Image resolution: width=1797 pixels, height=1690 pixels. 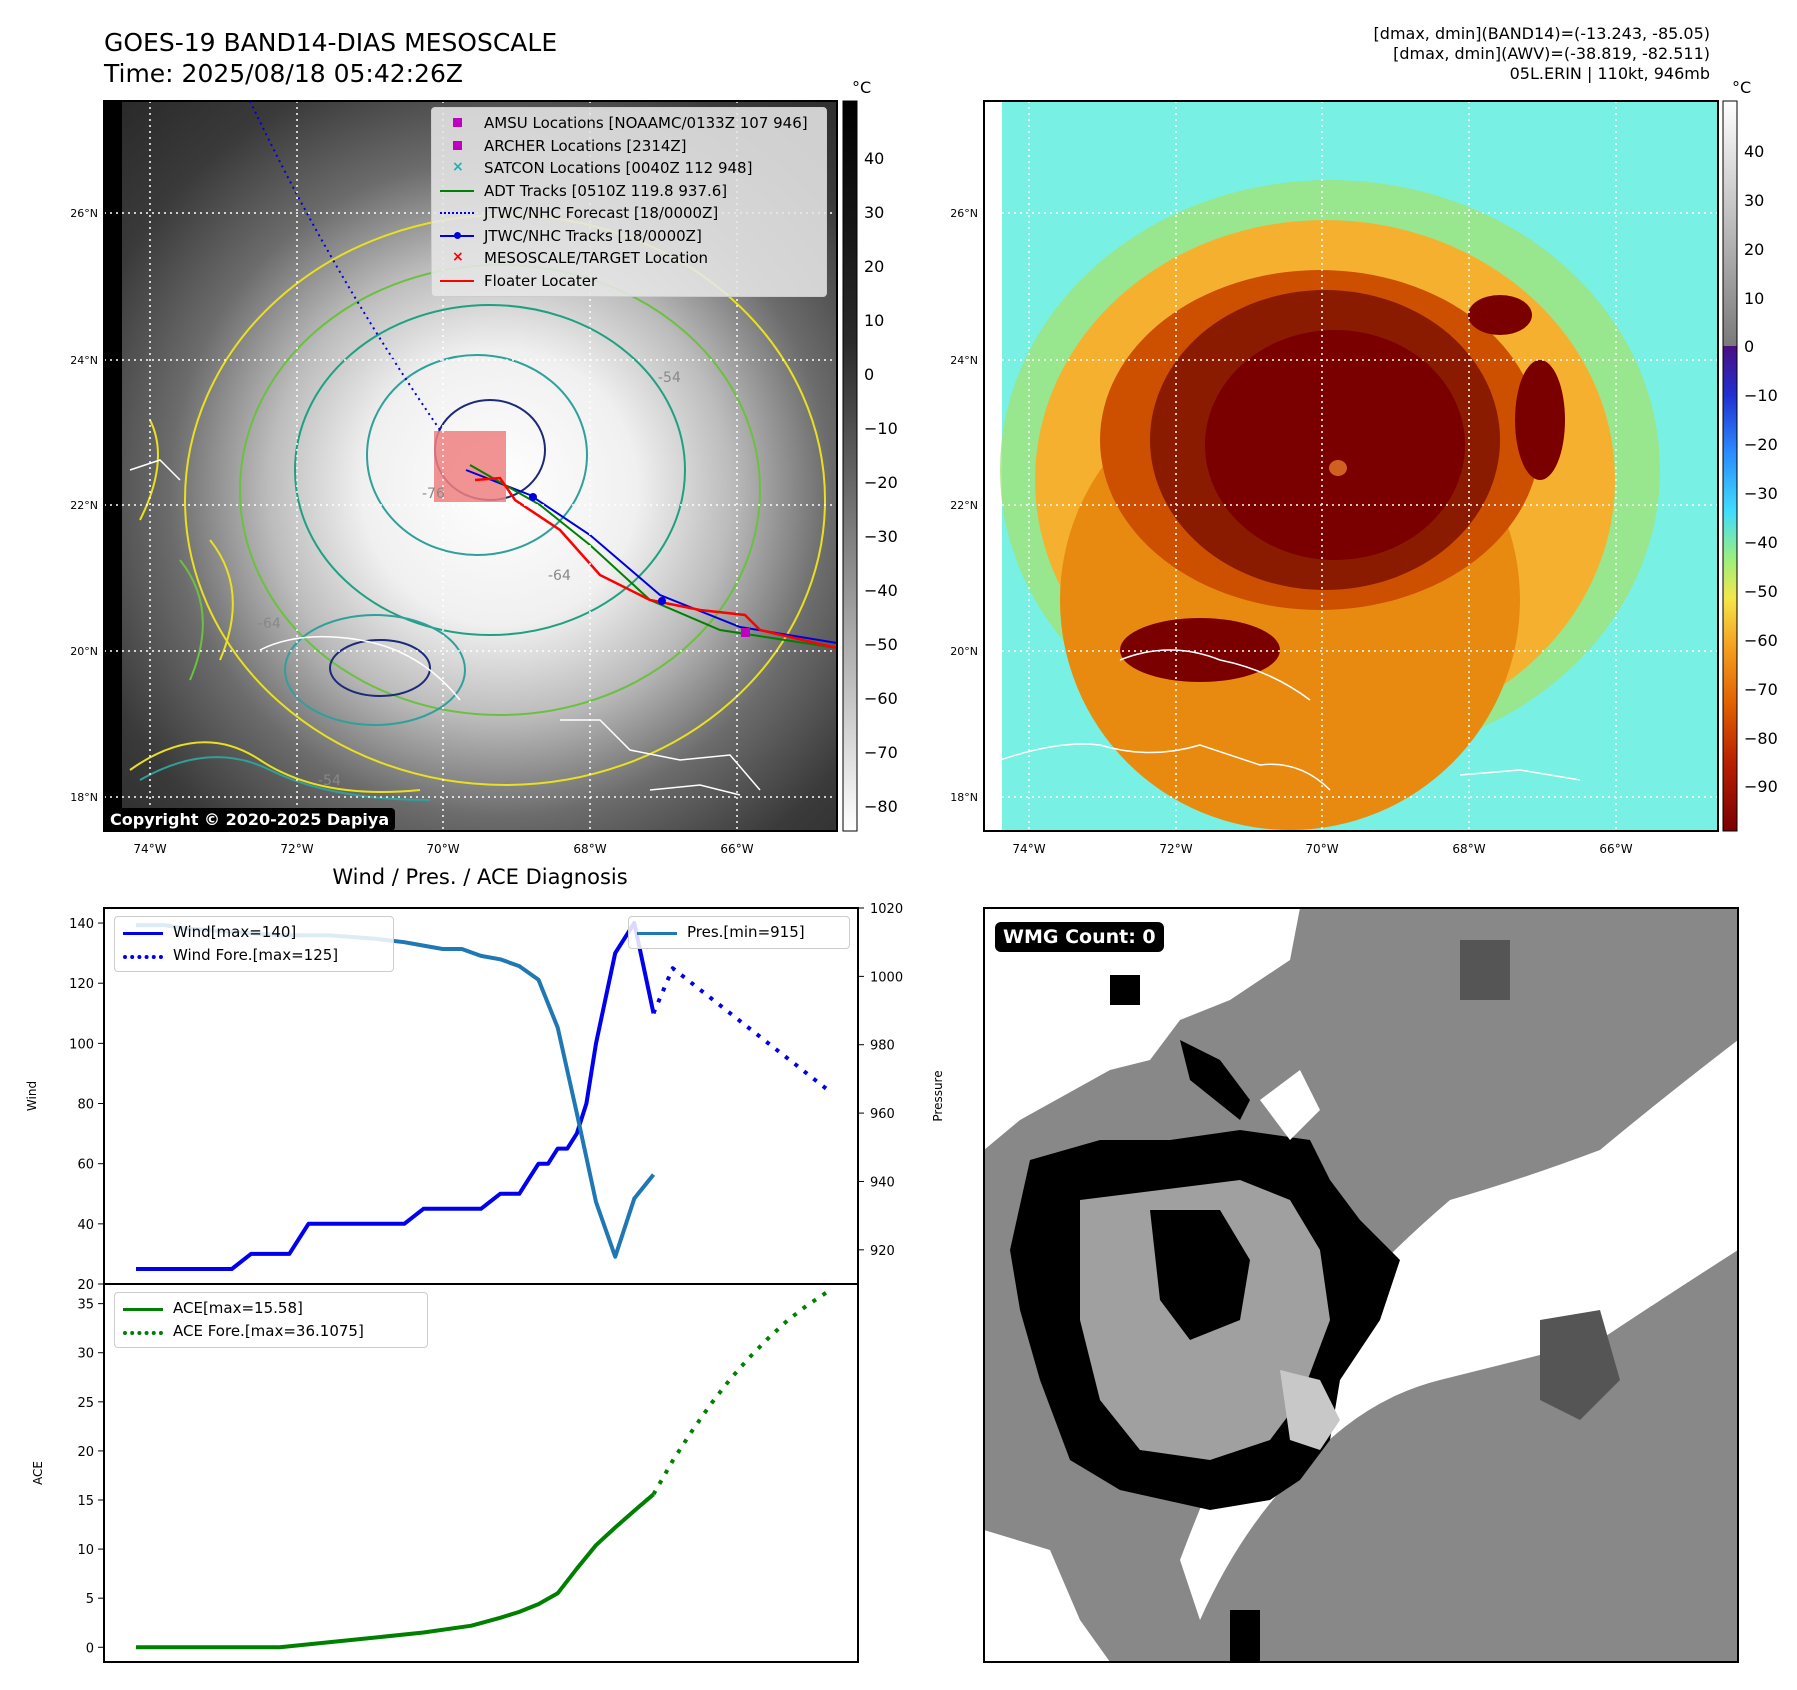 I want to click on lon-label: 74°W, so click(x=149, y=849).